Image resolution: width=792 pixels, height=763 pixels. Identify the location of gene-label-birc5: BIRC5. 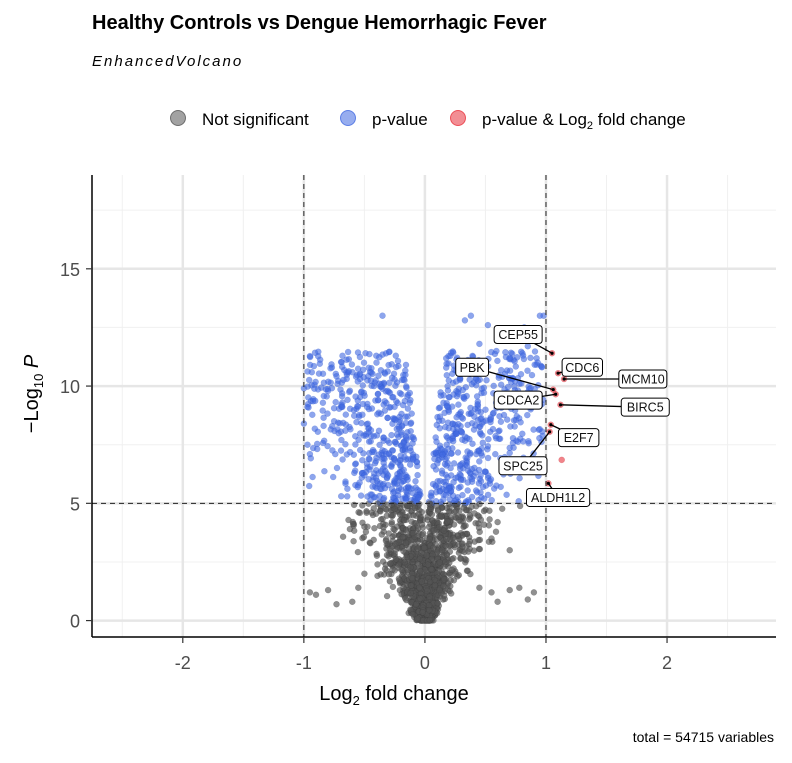
(645, 408).